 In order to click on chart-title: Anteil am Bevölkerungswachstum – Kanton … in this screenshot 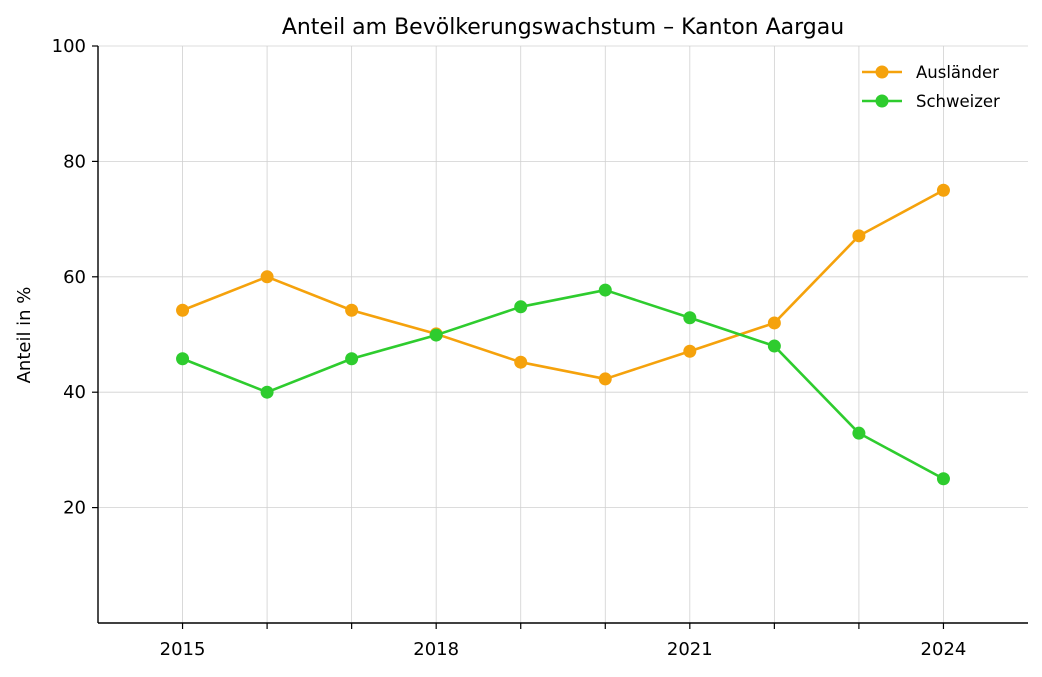, I will do `click(563, 27)`.